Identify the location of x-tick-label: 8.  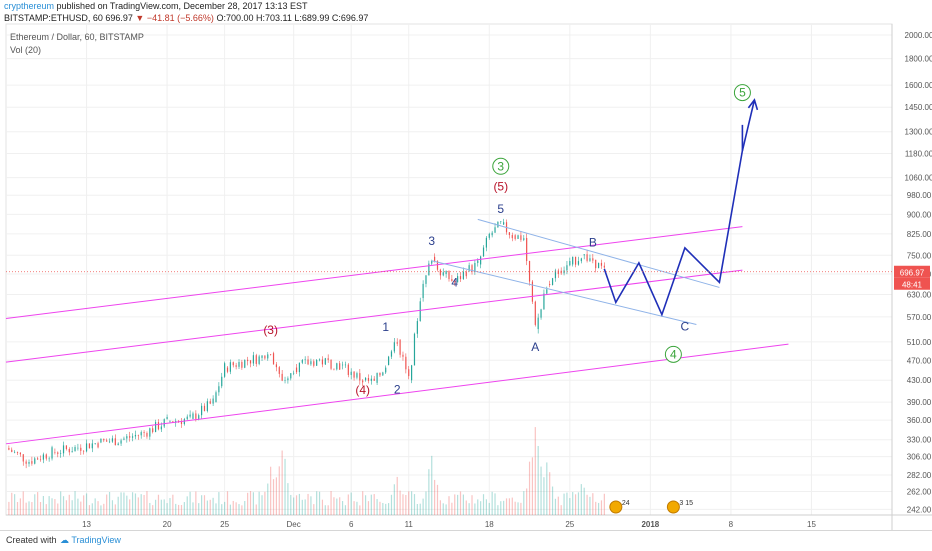
(731, 524).